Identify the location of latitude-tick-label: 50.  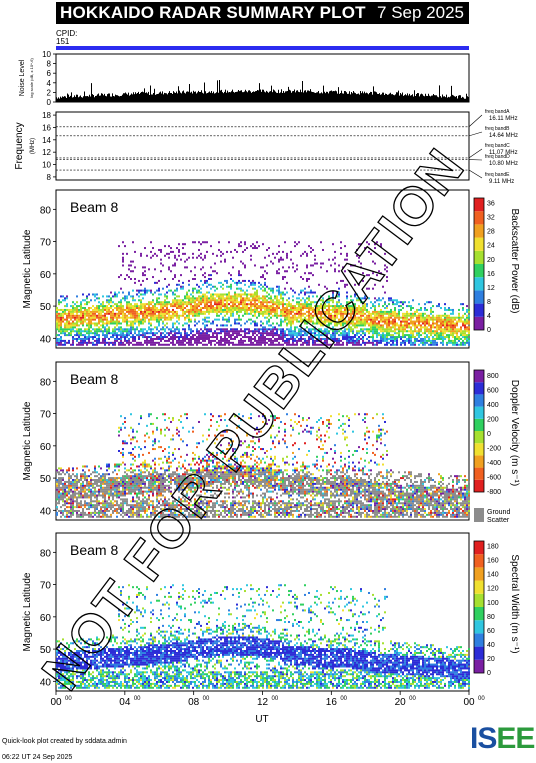
(46, 307).